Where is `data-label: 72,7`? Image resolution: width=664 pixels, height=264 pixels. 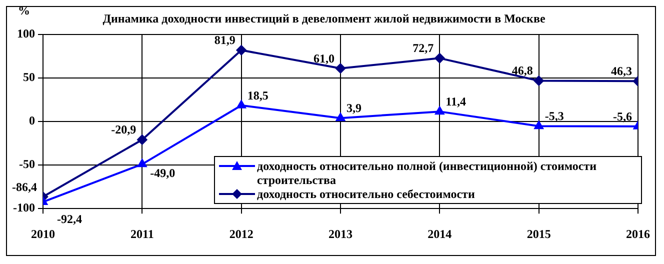 data-label: 72,7 is located at coordinates (423, 48).